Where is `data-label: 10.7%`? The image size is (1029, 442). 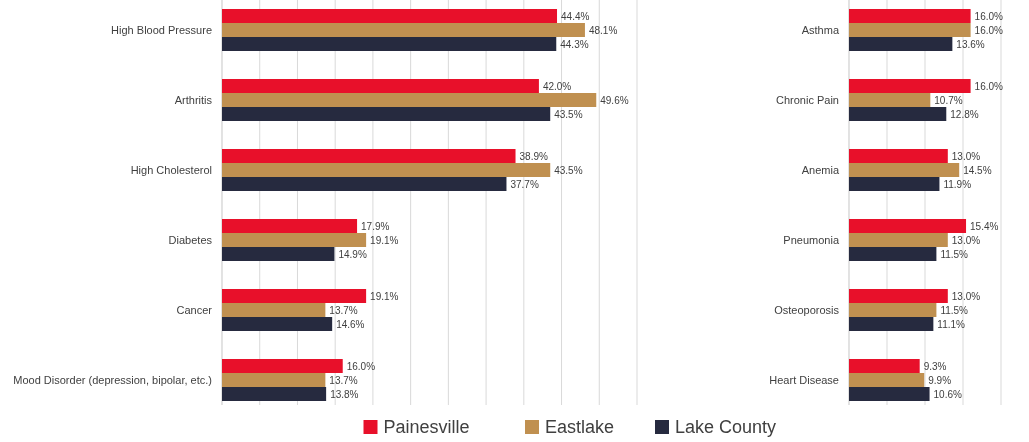 data-label: 10.7% is located at coordinates (948, 100).